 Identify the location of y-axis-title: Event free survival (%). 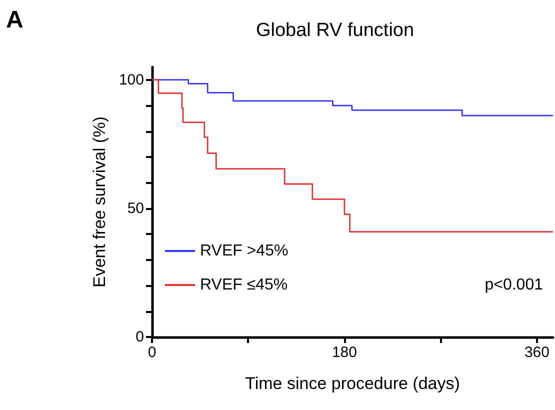
(100, 202).